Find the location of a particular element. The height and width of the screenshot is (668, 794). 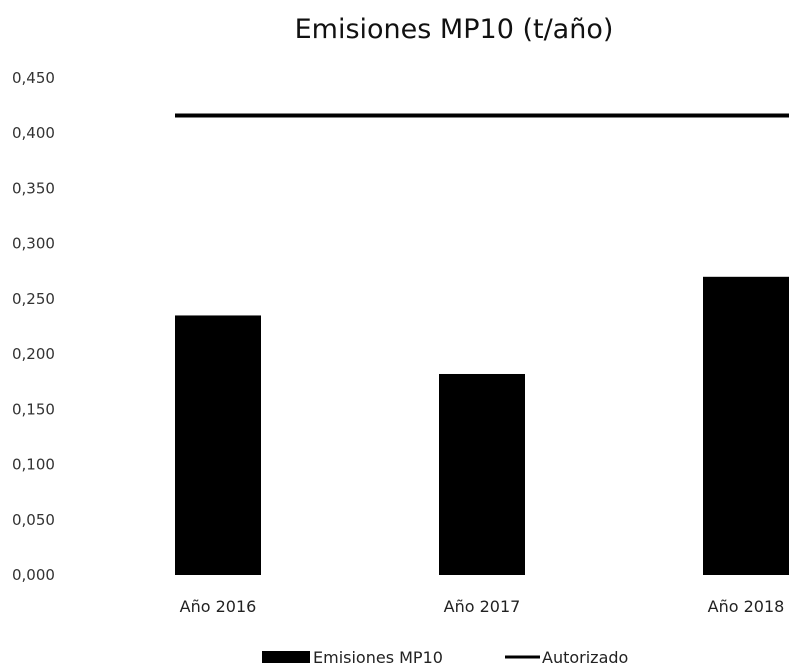

legend-label-emisiones: Emisiones MP10 is located at coordinates (378, 657).